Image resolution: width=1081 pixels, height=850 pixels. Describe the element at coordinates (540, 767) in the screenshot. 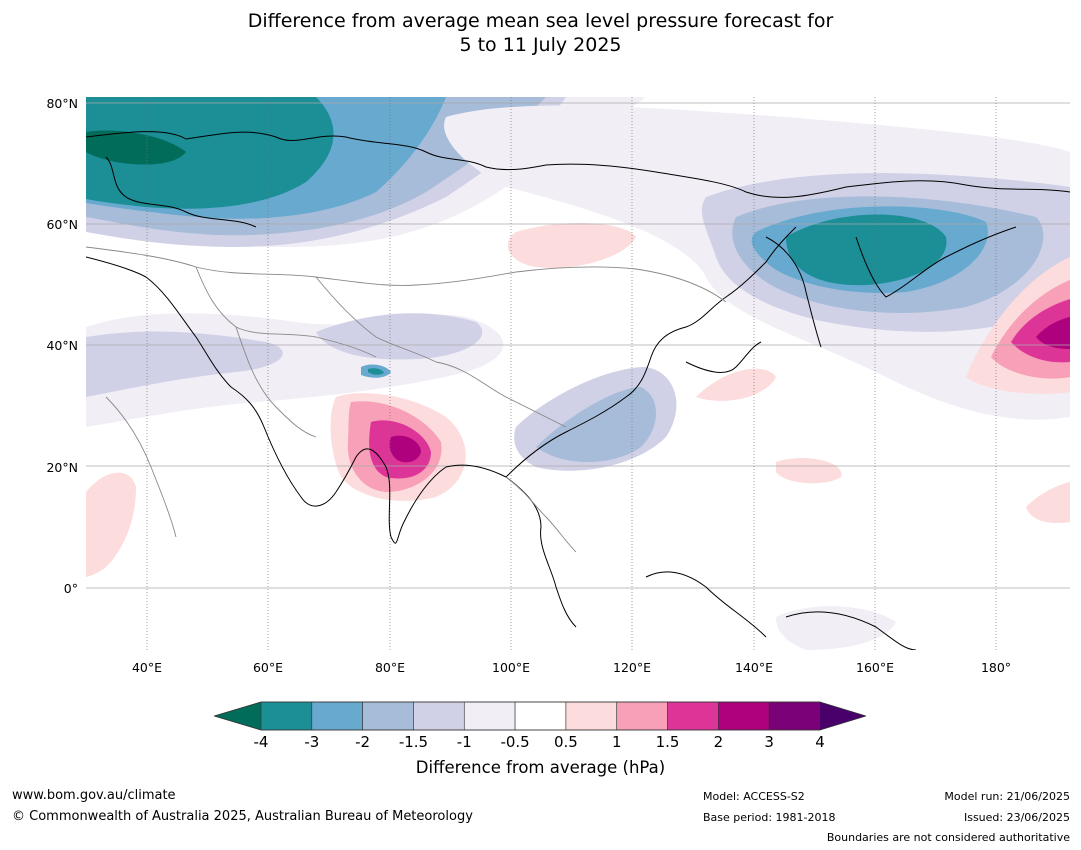

I see `colorbar-label: Difference from average (hPa)` at that location.